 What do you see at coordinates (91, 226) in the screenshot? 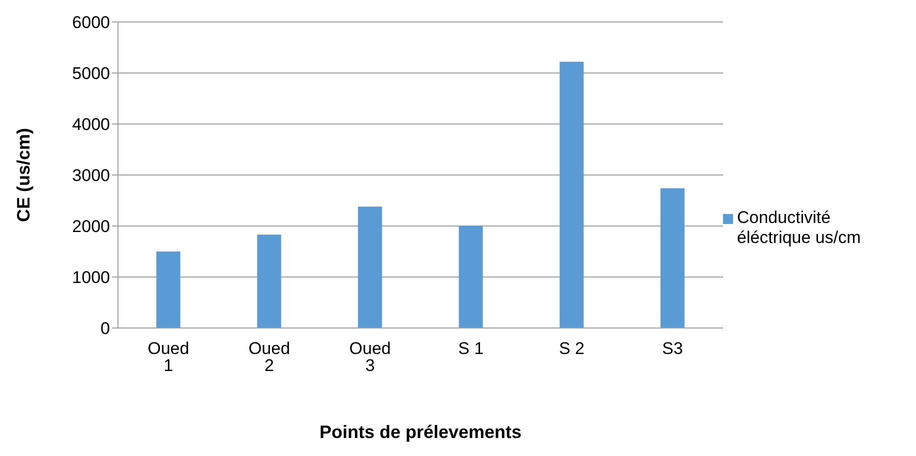
I see `y-tick-label: 2000` at bounding box center [91, 226].